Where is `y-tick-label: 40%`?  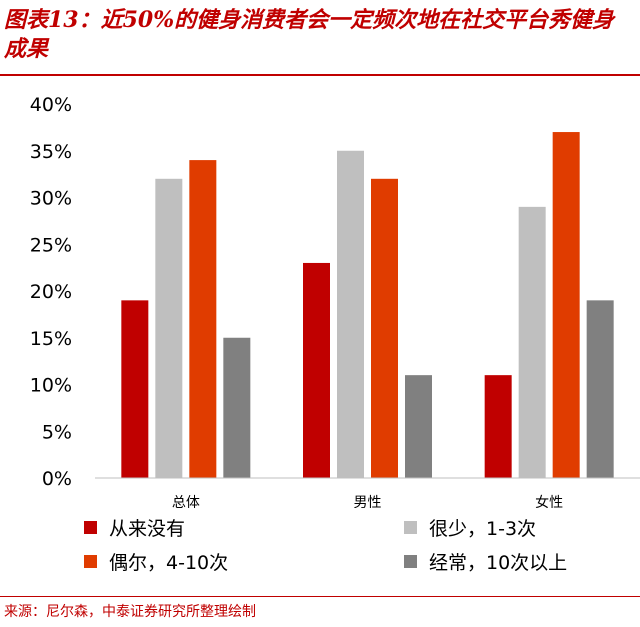 y-tick-label: 40% is located at coordinates (51, 105).